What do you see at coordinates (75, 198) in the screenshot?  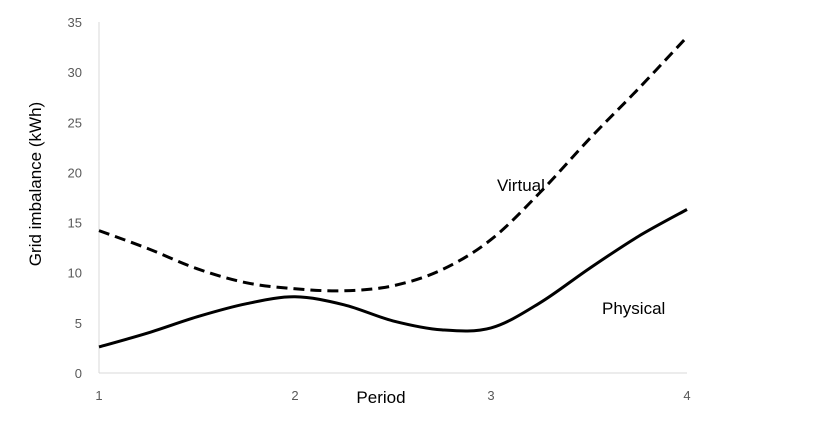 I see `y-tick-labels: 0 5 10 15 20 25 30 35` at bounding box center [75, 198].